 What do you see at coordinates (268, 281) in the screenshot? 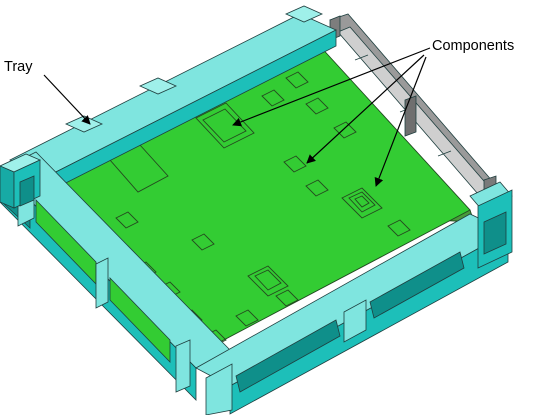
I see `component-square-bottom` at bounding box center [268, 281].